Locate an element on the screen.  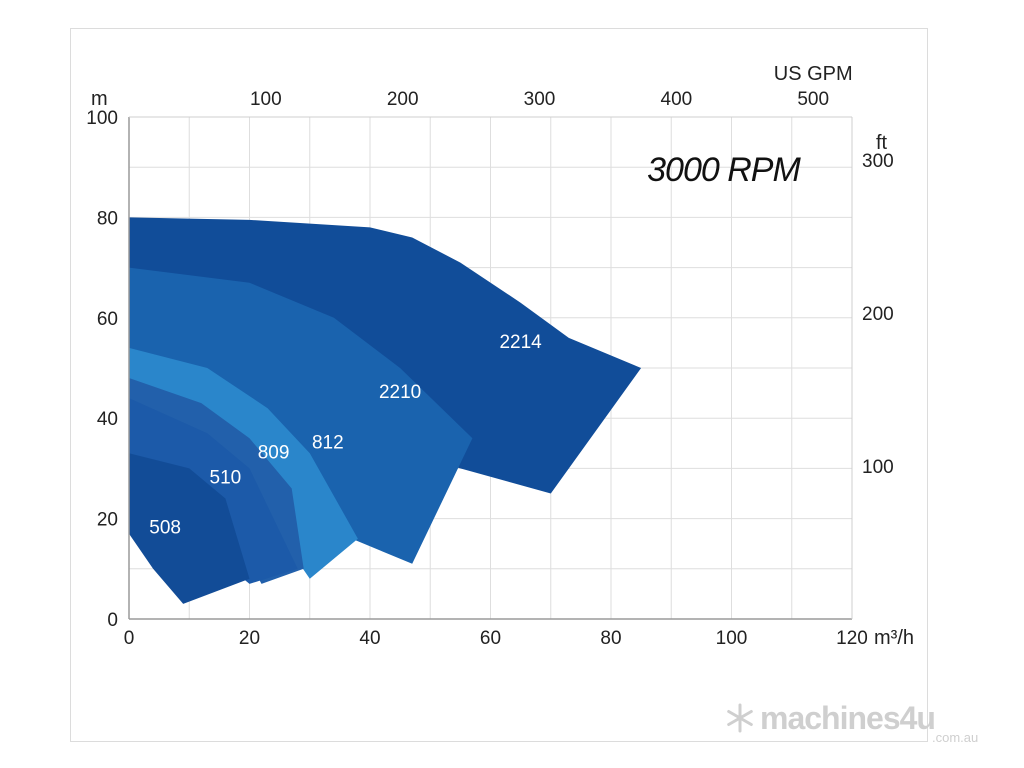
x-tick-label: 60 is located at coordinates (490, 638).